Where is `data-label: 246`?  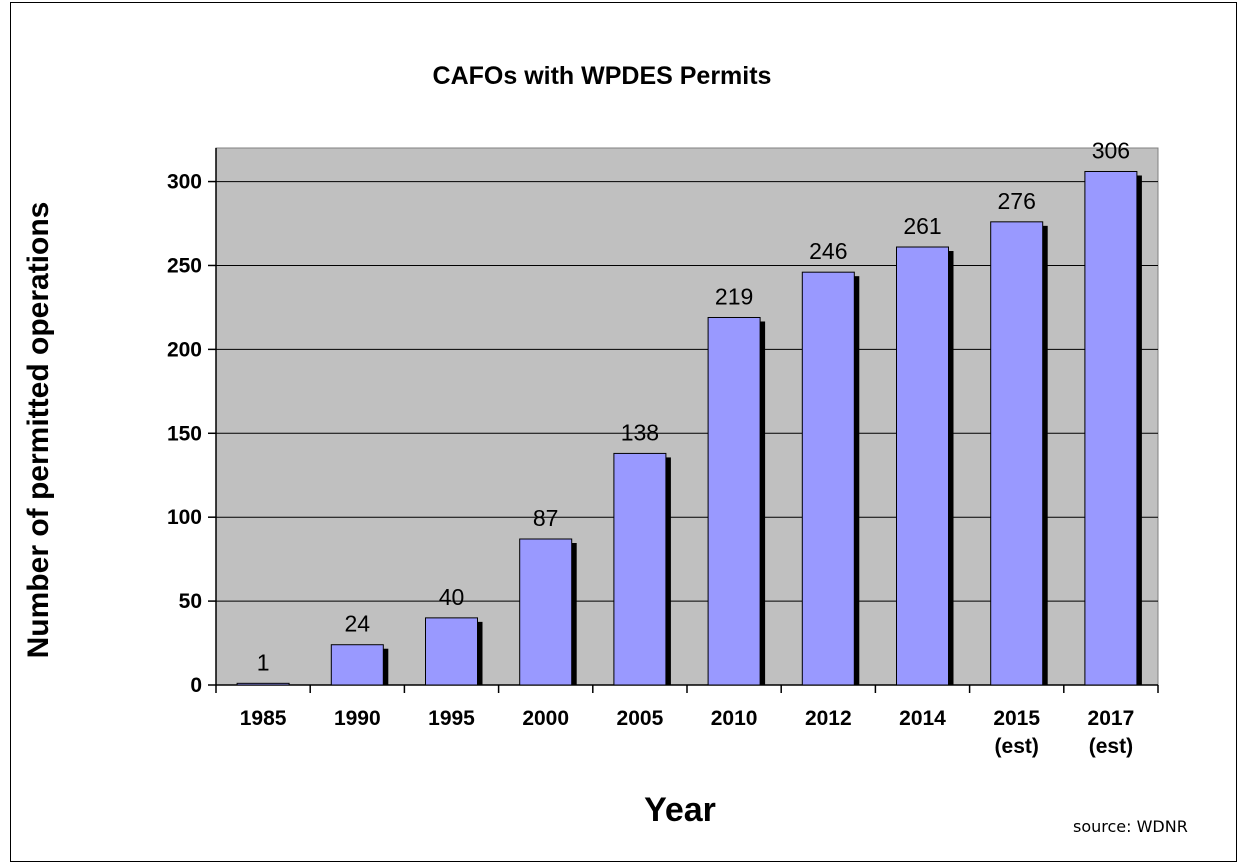 data-label: 246 is located at coordinates (828, 251).